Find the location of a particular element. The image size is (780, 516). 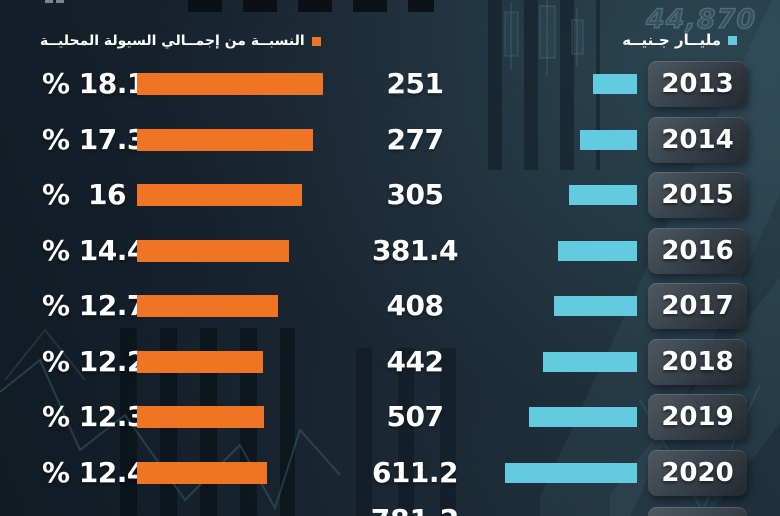

data-row-2016: % 14.4 381.4 2016 is located at coordinates (390, 251).